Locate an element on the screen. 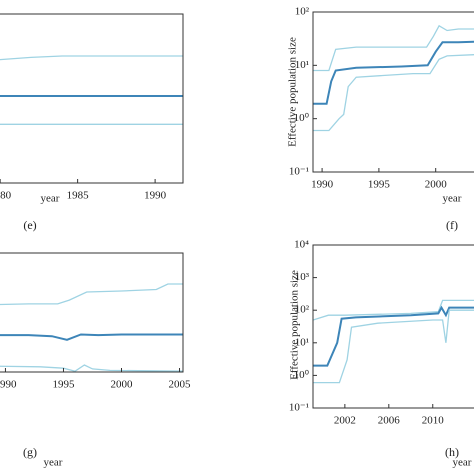 The height and width of the screenshot is (474, 474). x-tick-label: 2005 is located at coordinates (180, 385).